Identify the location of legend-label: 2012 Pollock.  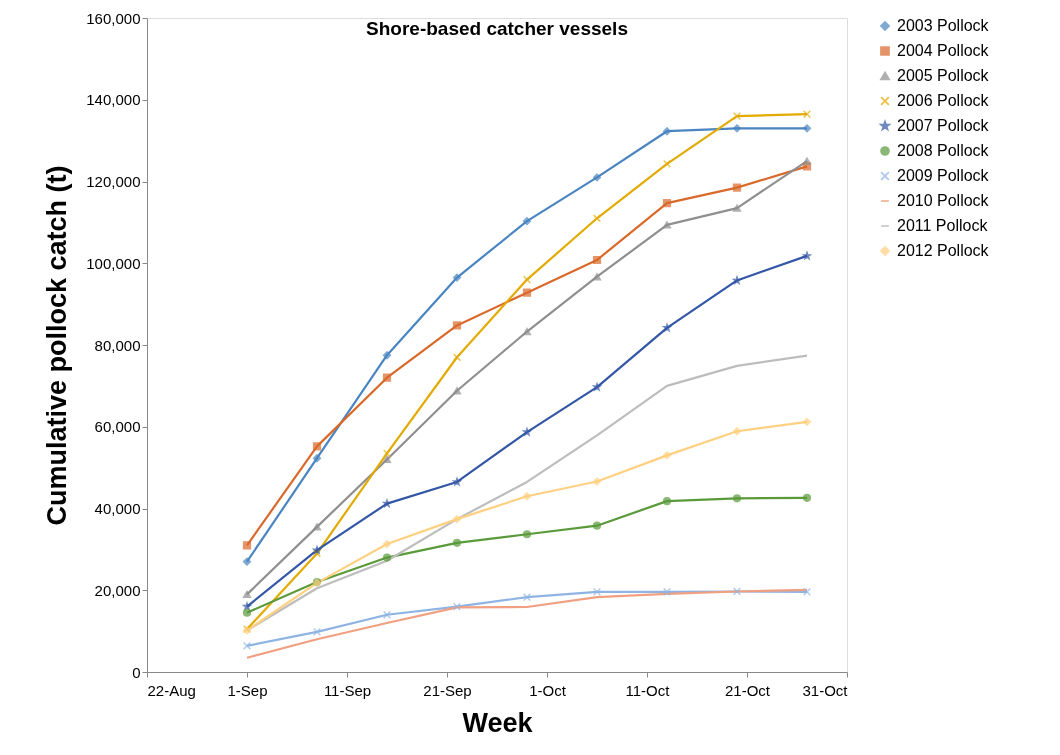
(943, 250).